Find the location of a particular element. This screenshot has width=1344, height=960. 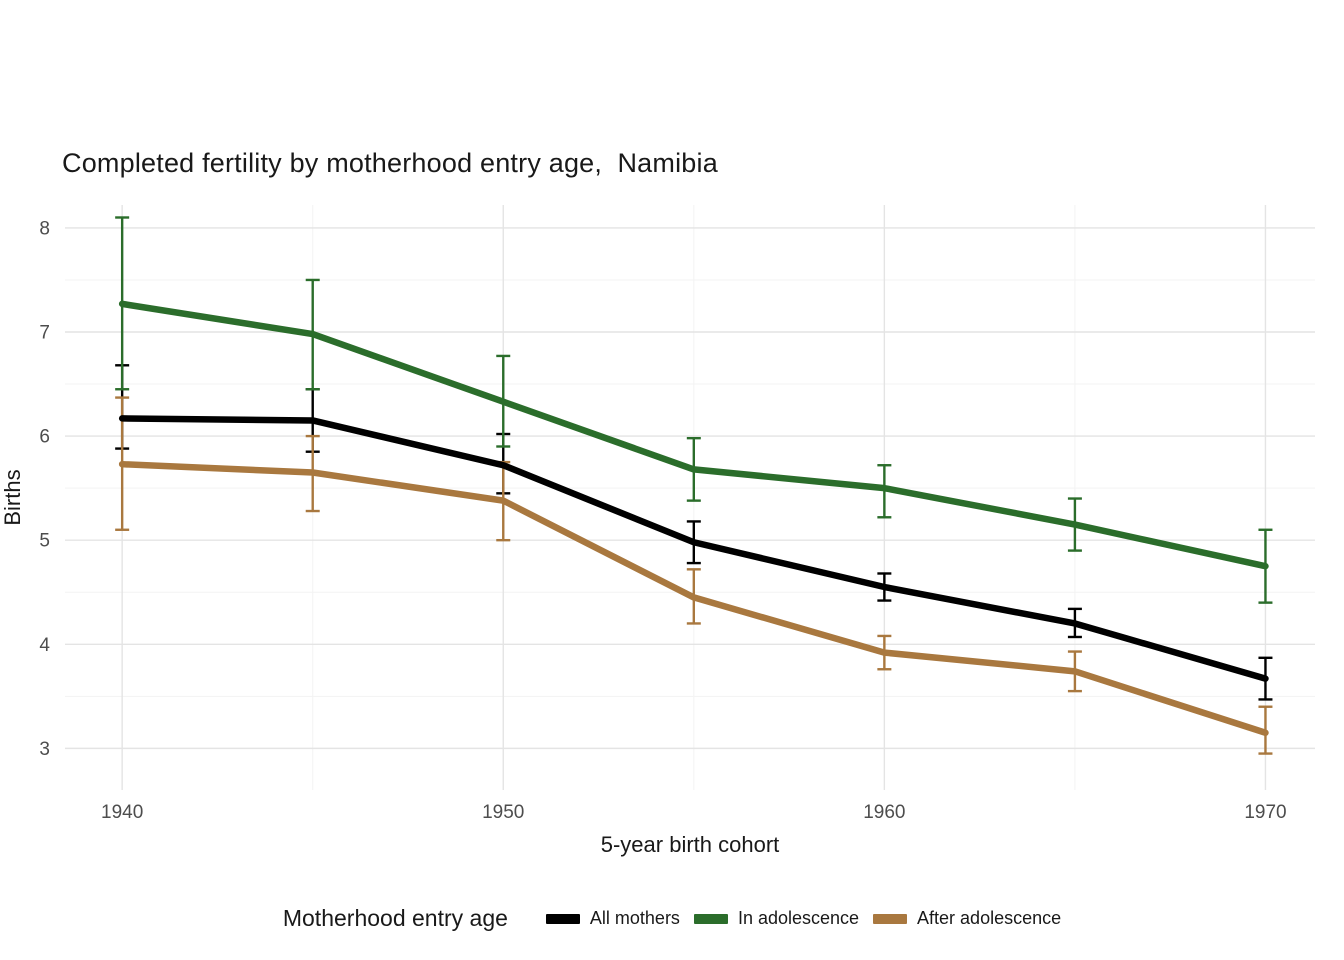

legend-item: After adolescence is located at coordinates (967, 918).